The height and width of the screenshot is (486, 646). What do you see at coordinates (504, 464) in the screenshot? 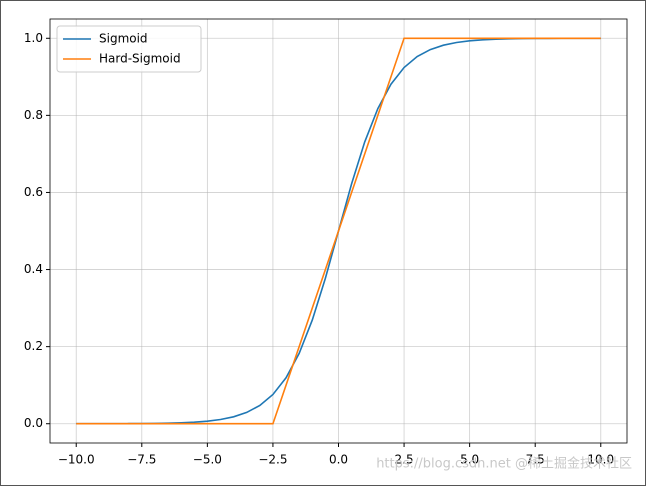
I see `watermark: https://blog.csdn.net @稀土掘金技术社区` at bounding box center [504, 464].